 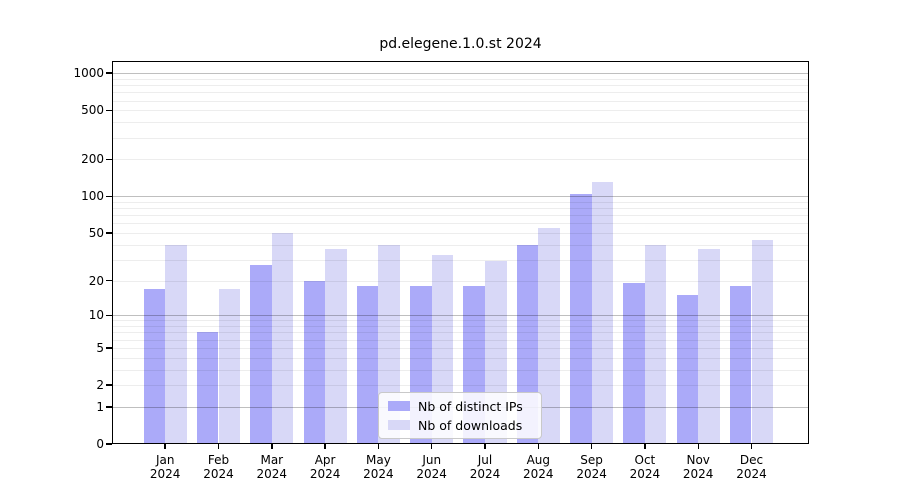 I want to click on legend-label-distinct-ips: Nb of distinct IPs, so click(x=470, y=406).